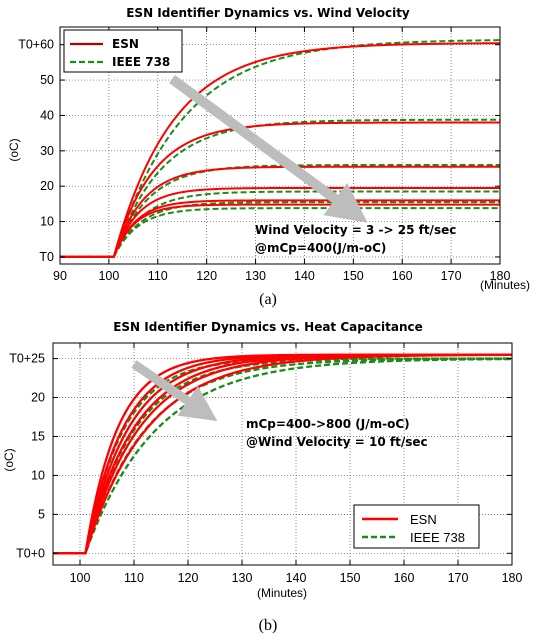 The width and height of the screenshot is (536, 640). I want to click on y-tick-label: T0+60, so click(36, 45).